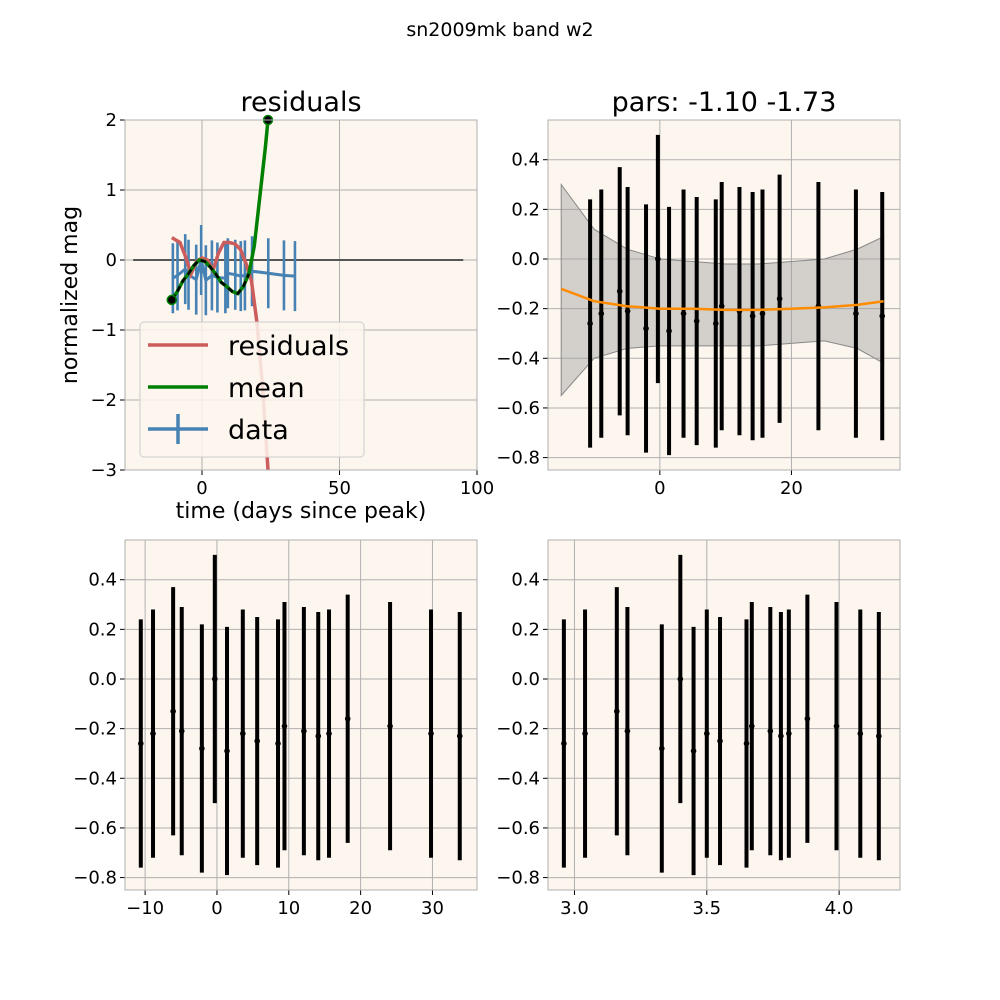 Image resolution: width=1000 pixels, height=1000 pixels. I want to click on x-tick-label: −10, so click(145, 908).